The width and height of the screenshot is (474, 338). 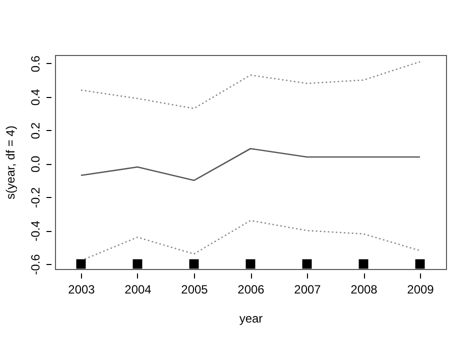 I want to click on x-tick-label: 2006, so click(x=251, y=289).